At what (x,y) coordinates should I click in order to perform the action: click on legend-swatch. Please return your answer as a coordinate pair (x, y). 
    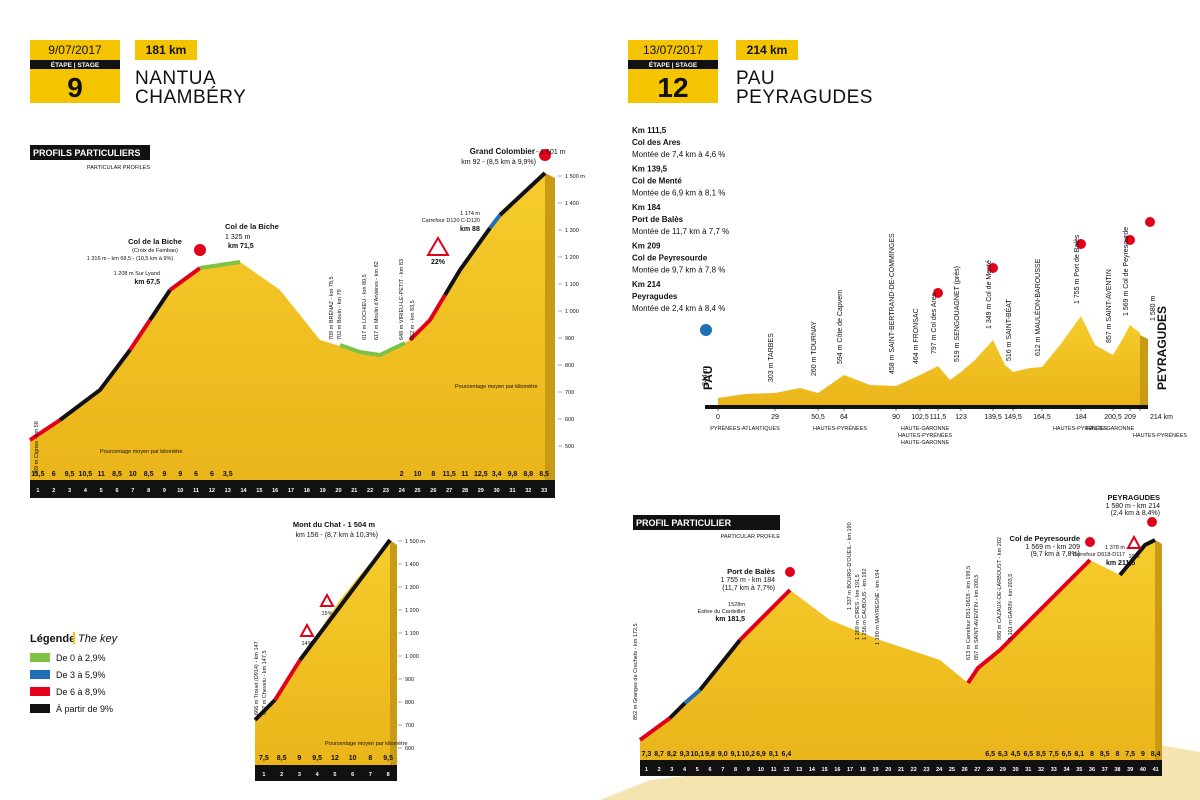
    Looking at the image, I should click on (40, 691).